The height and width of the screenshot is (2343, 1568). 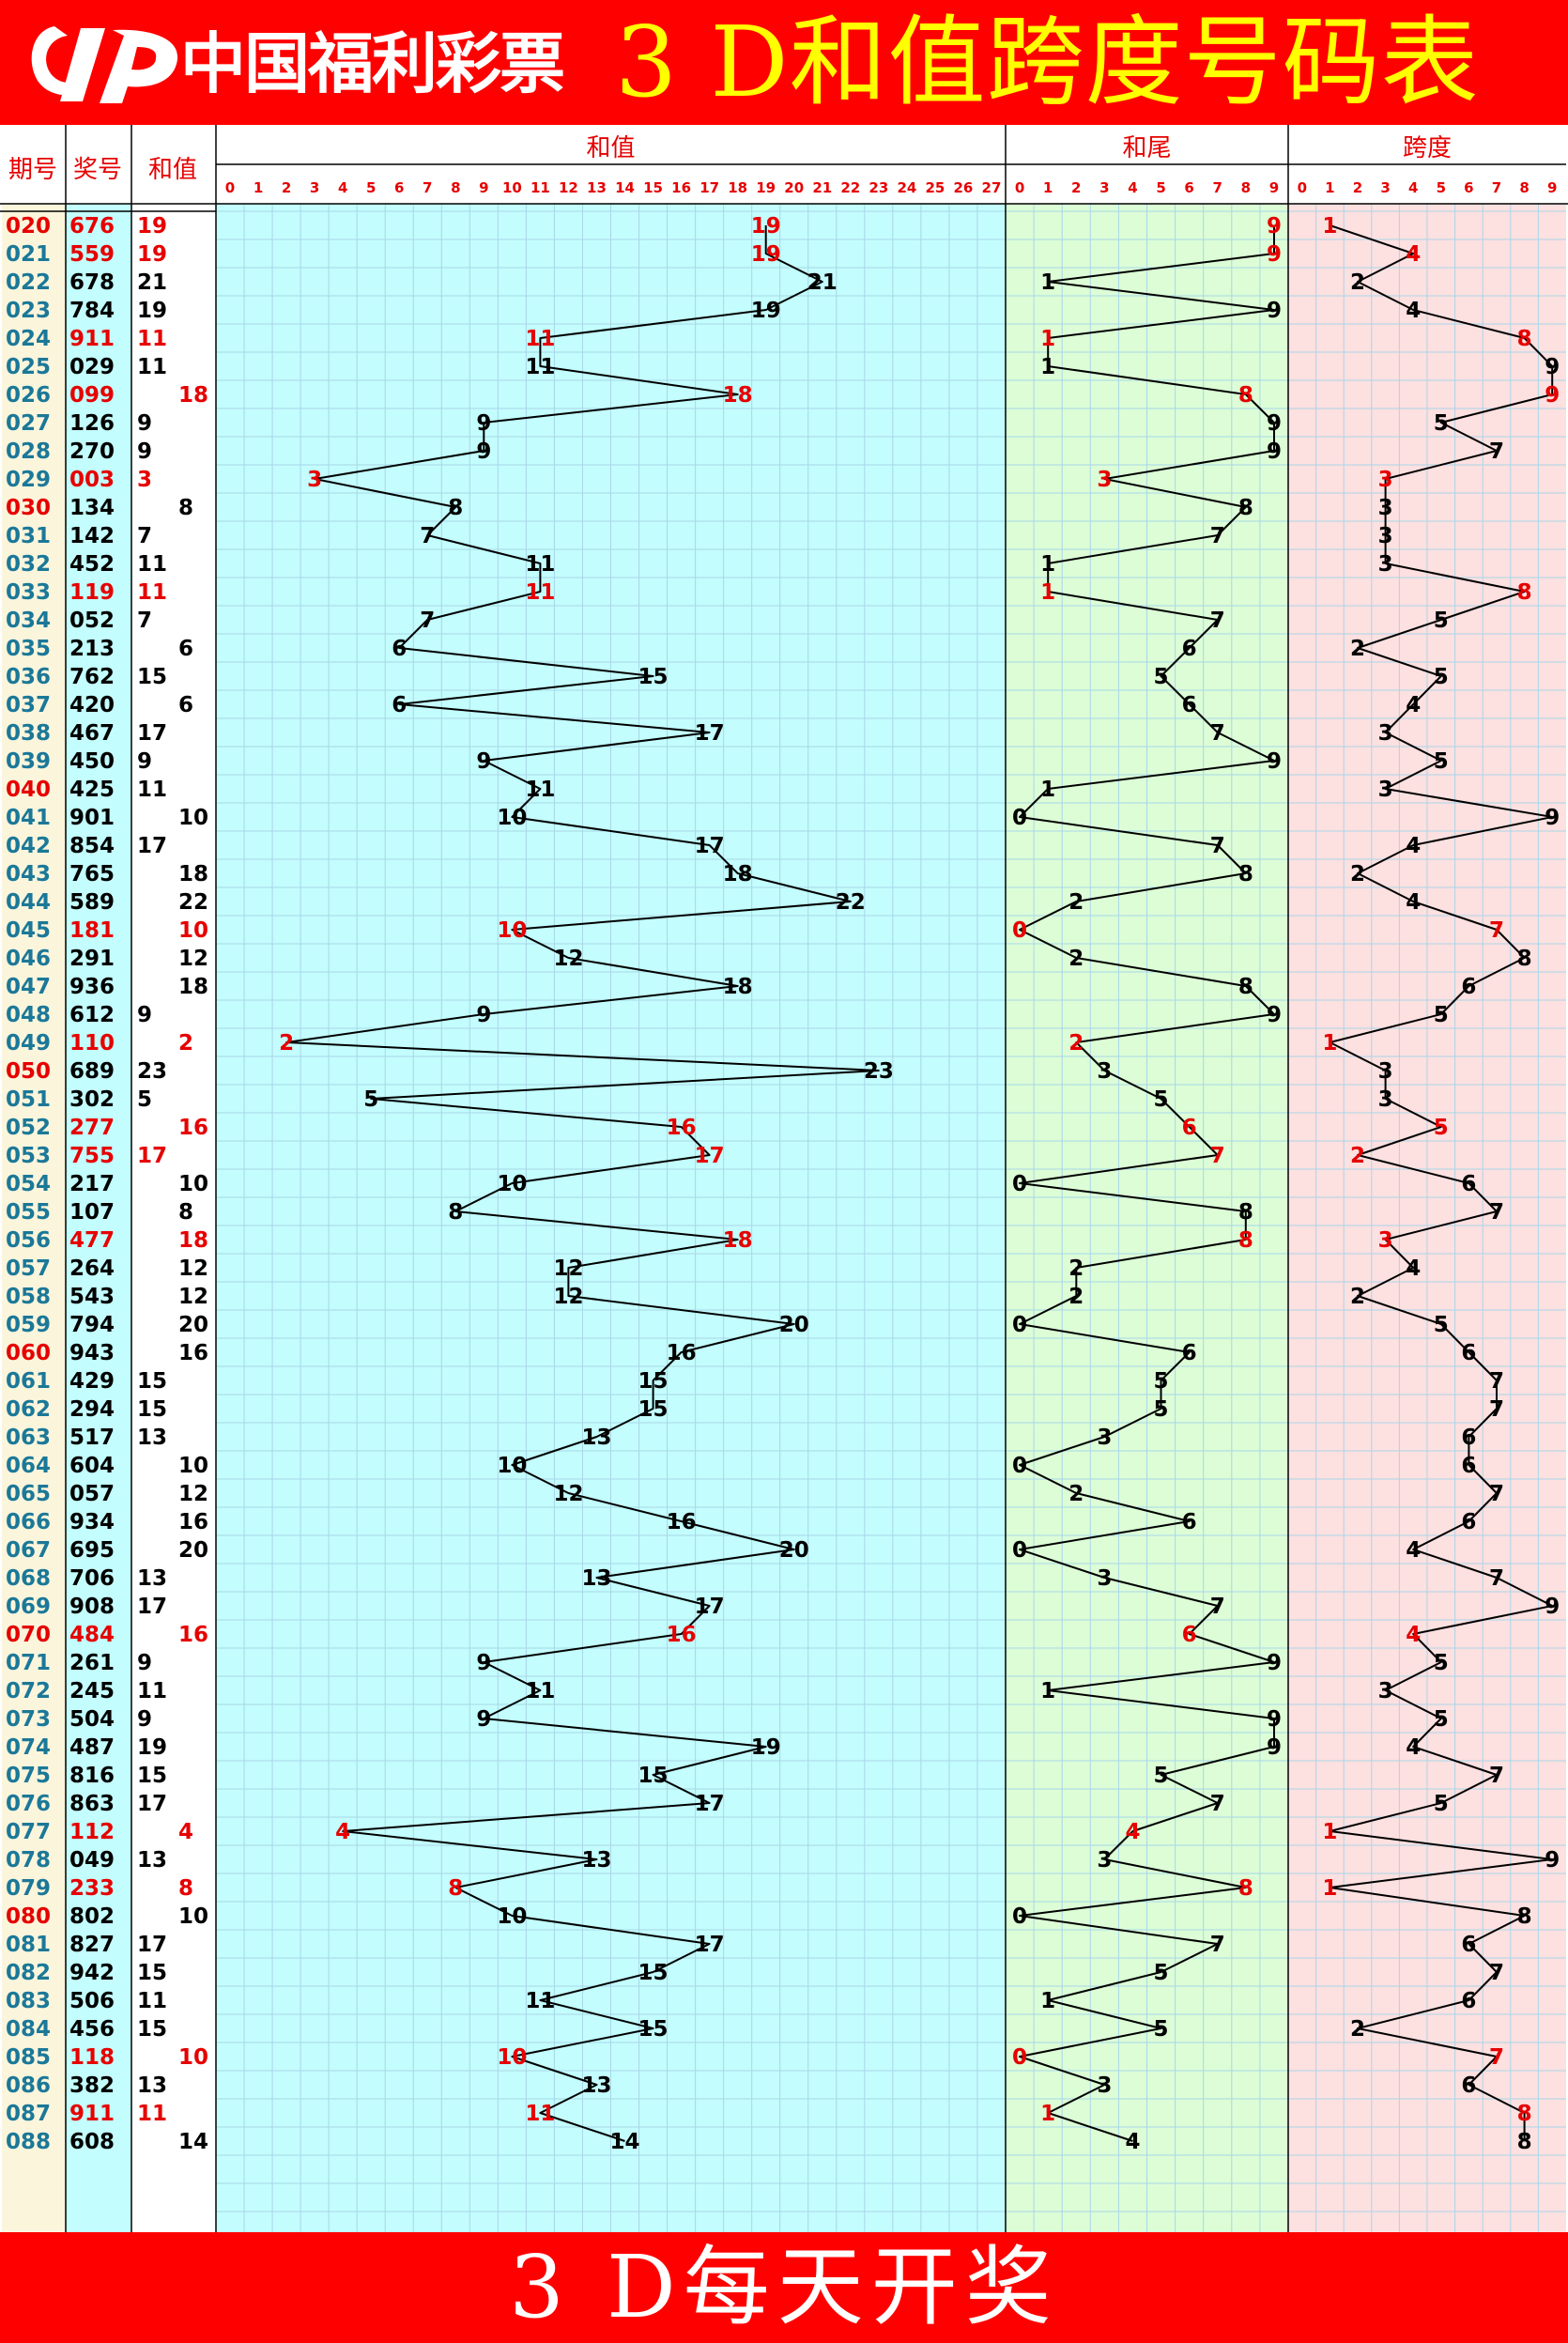 What do you see at coordinates (540, 187) in the screenshot?
I see `sum-axis-tick: 11` at bounding box center [540, 187].